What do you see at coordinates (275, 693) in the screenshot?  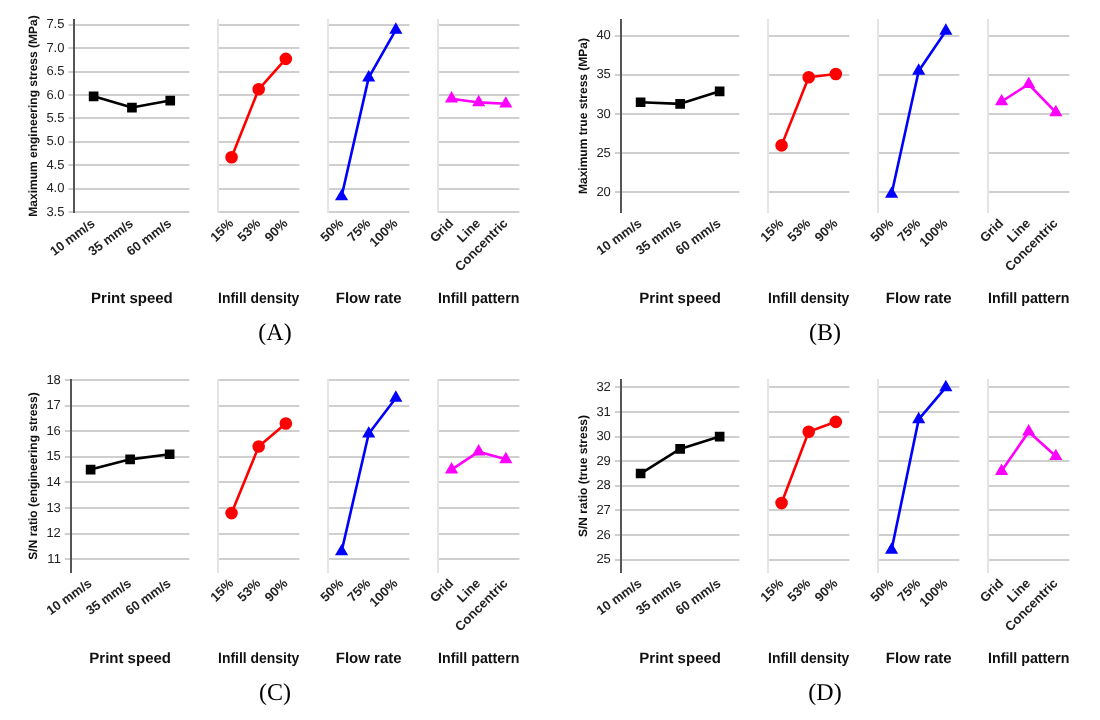 I see `text: (C)` at bounding box center [275, 693].